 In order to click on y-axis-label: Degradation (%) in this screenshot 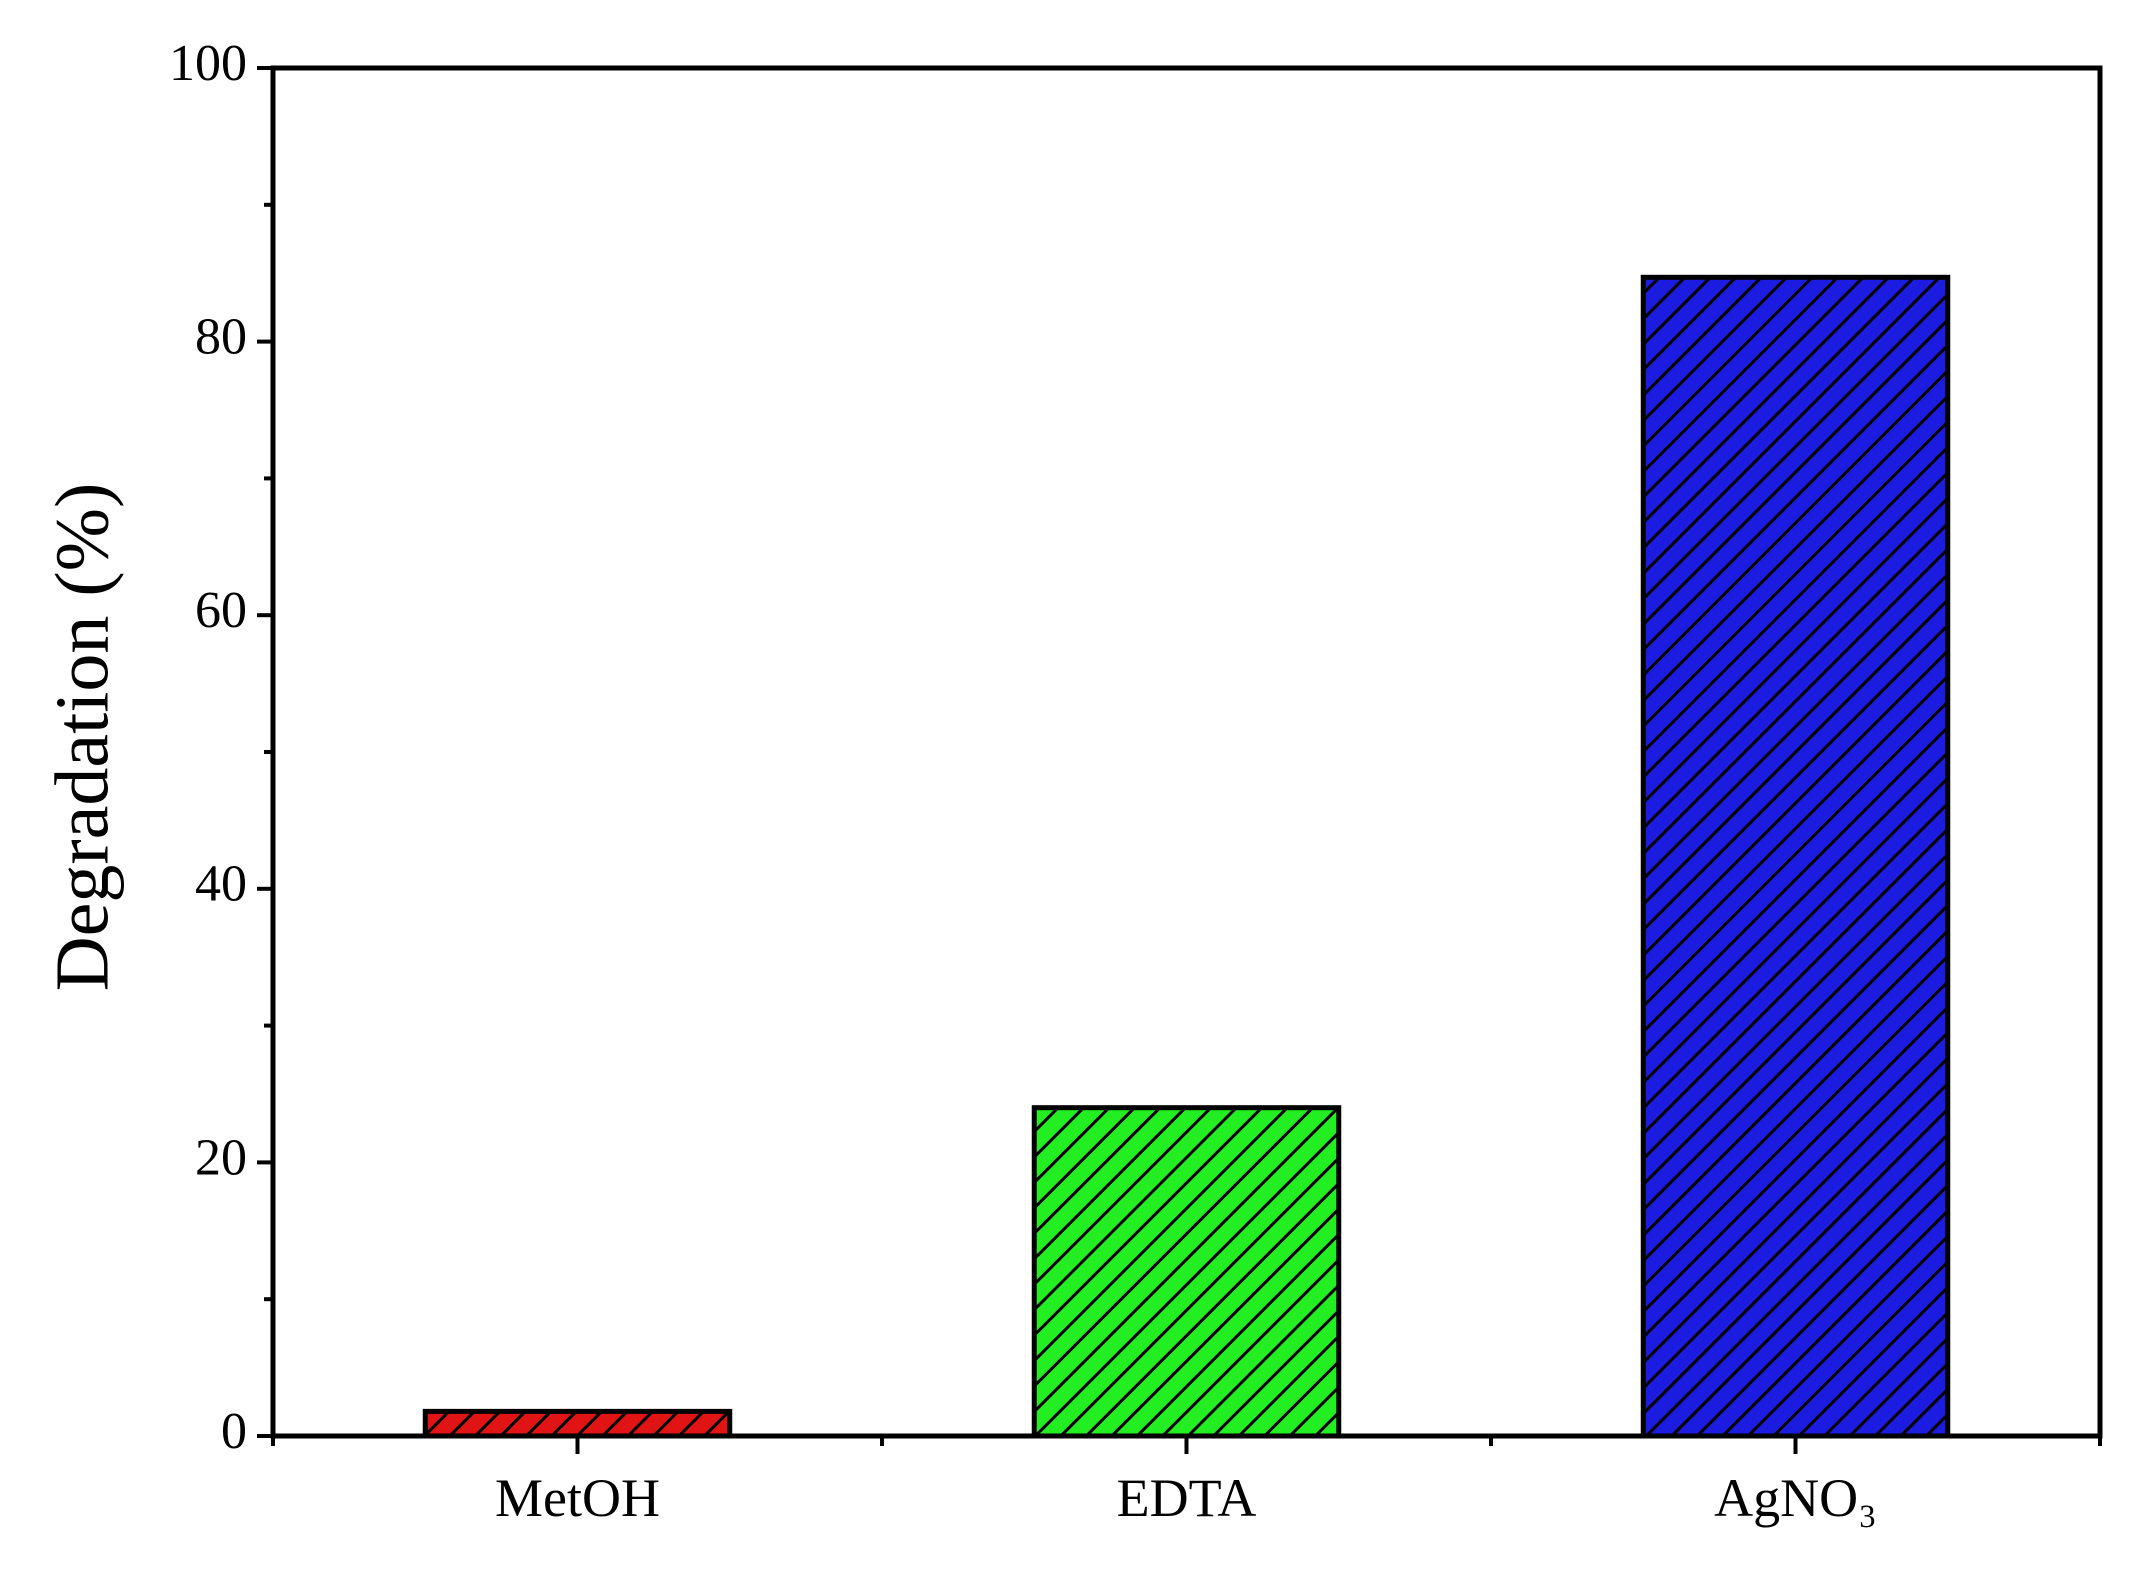, I will do `click(82, 737)`.